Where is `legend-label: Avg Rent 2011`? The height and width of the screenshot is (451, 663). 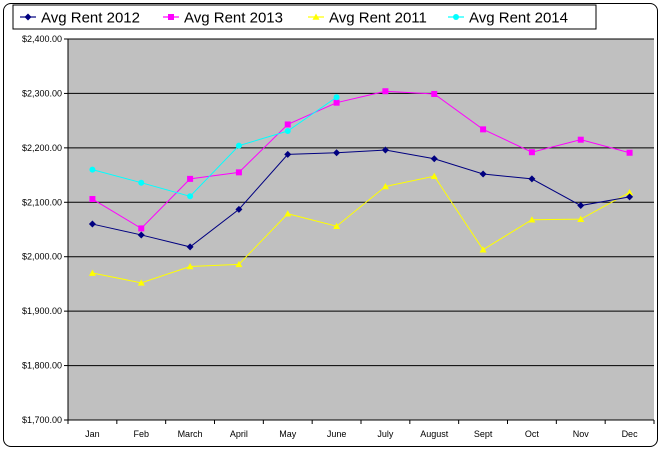 legend-label: Avg Rent 2011 is located at coordinates (378, 18).